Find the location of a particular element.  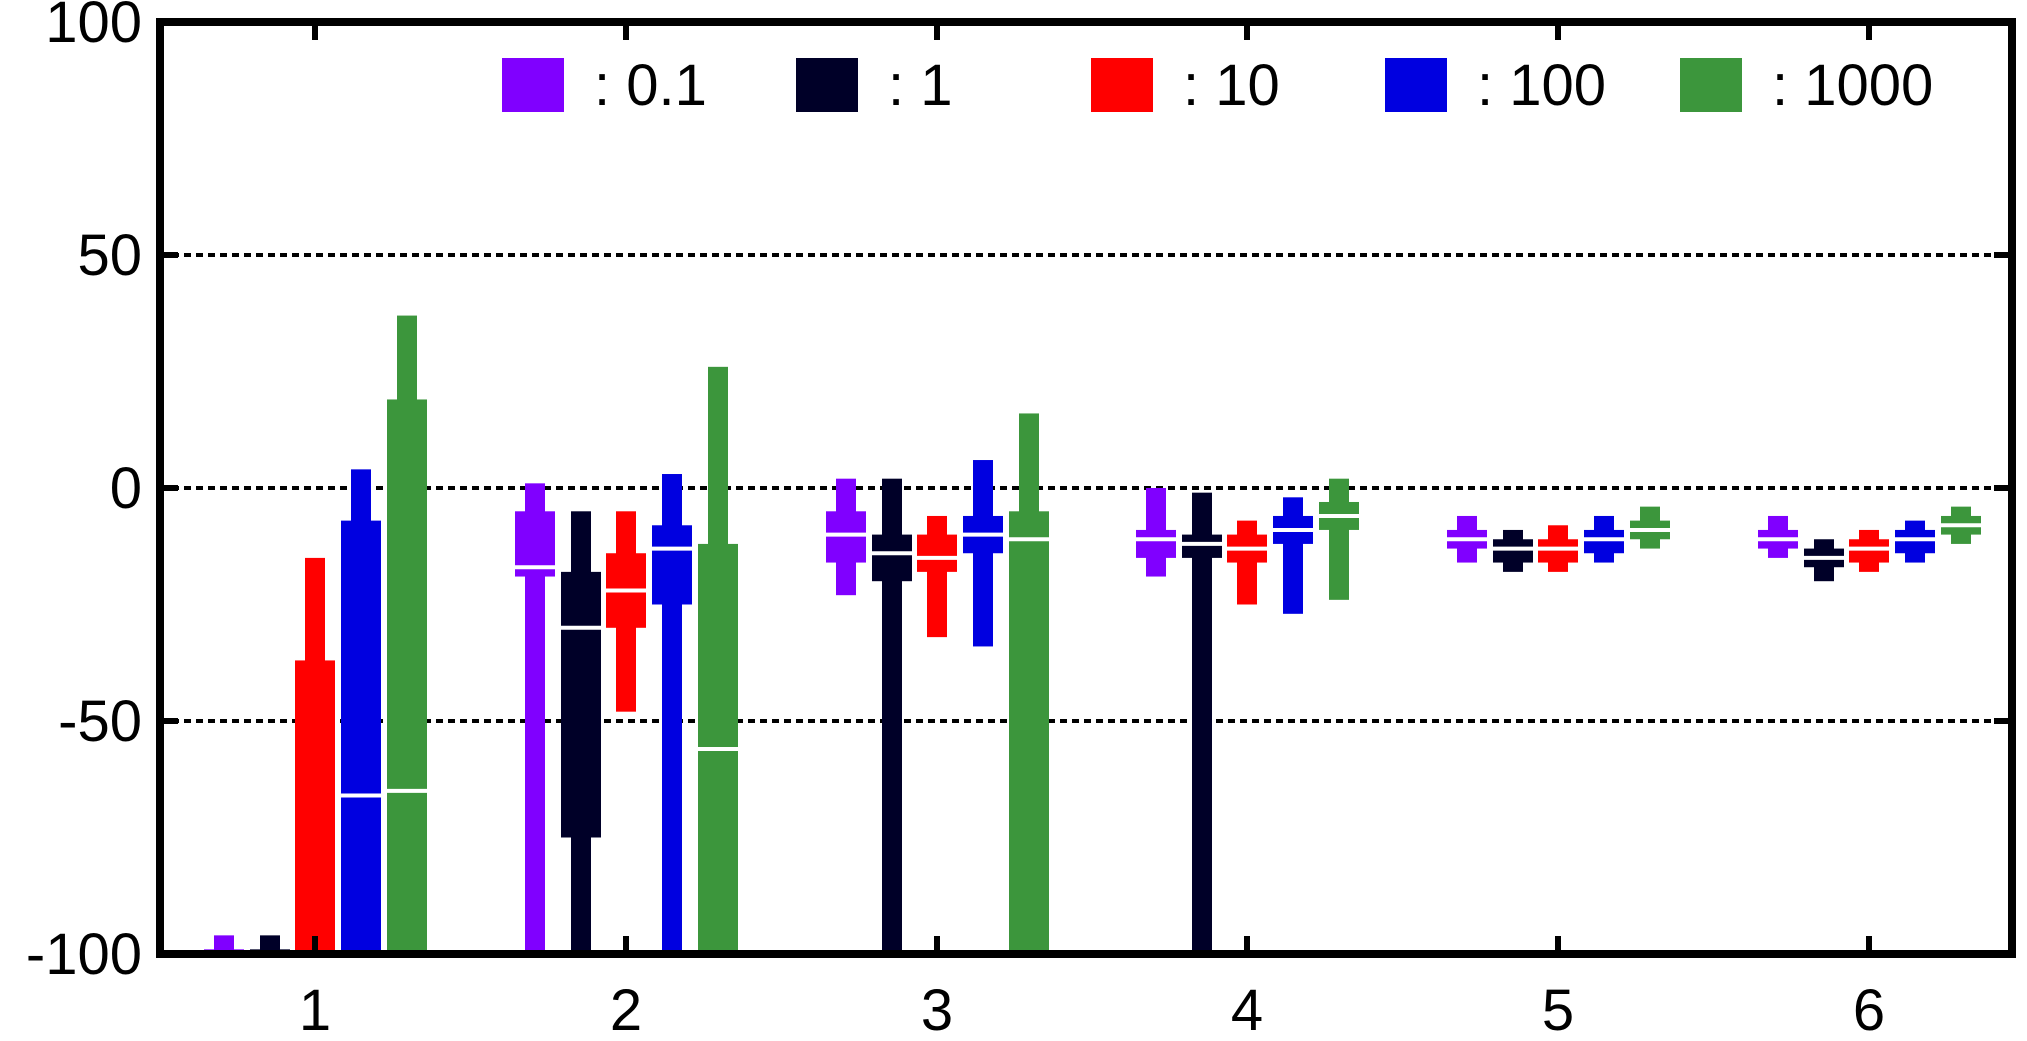

legend-label: : 1 is located at coordinates (920, 85).